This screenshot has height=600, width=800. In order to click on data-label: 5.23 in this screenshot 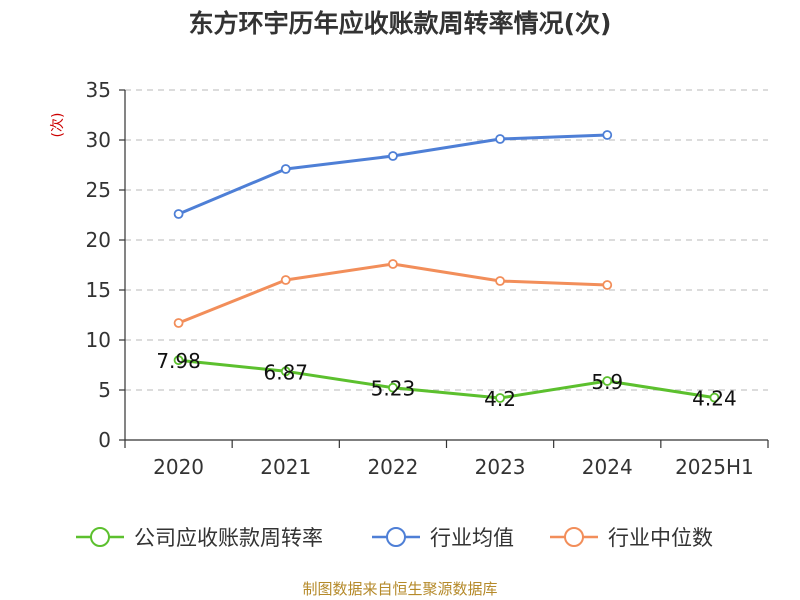, I will do `click(393, 389)`.